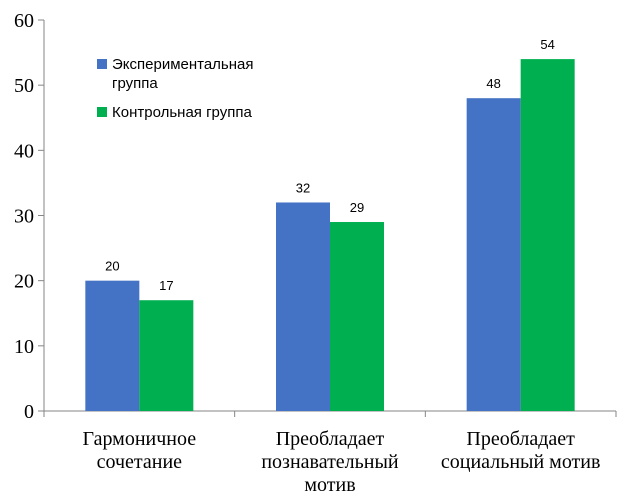 The width and height of the screenshot is (634, 498). Describe the element at coordinates (112, 266) in the screenshot. I see `data-label: 20` at that location.